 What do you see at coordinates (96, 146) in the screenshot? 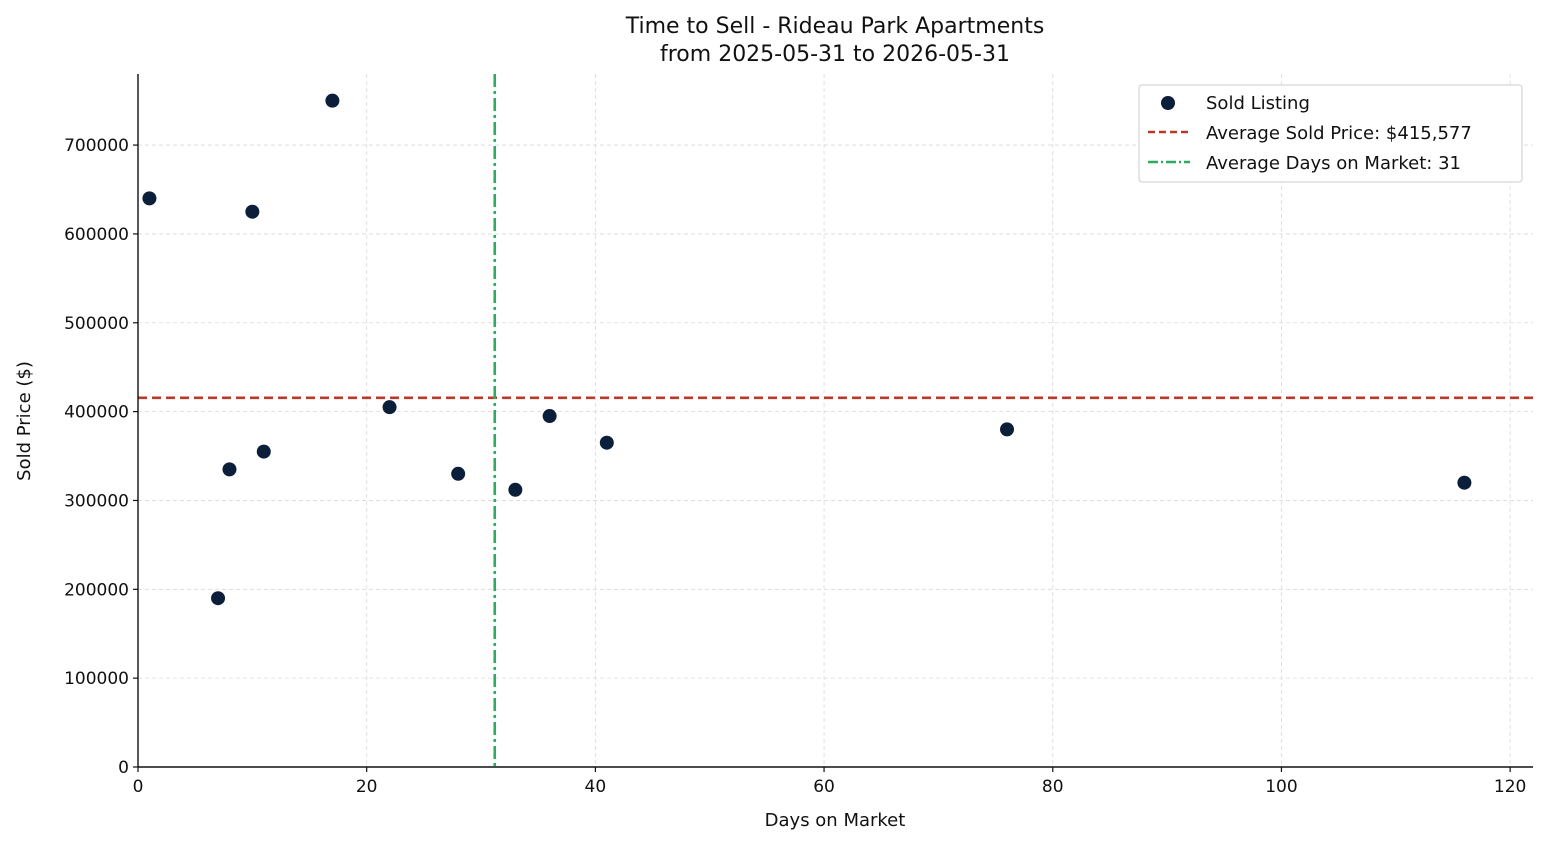
I see `y-tick-label: 700000` at bounding box center [96, 146].